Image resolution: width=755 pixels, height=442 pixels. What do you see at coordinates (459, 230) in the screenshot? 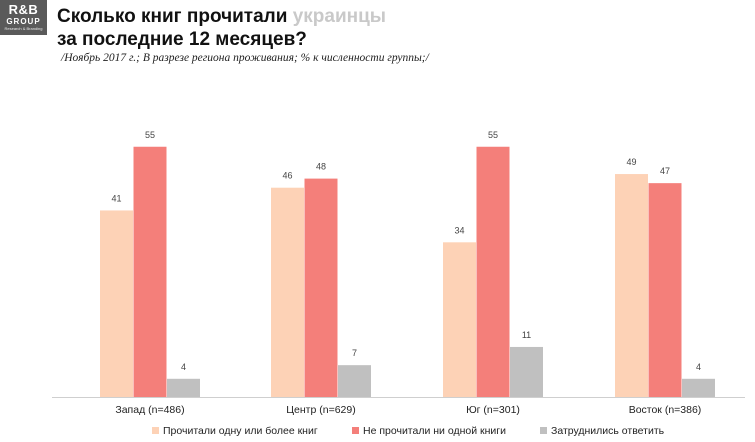
I see `data-label-1-3: 34` at bounding box center [459, 230].